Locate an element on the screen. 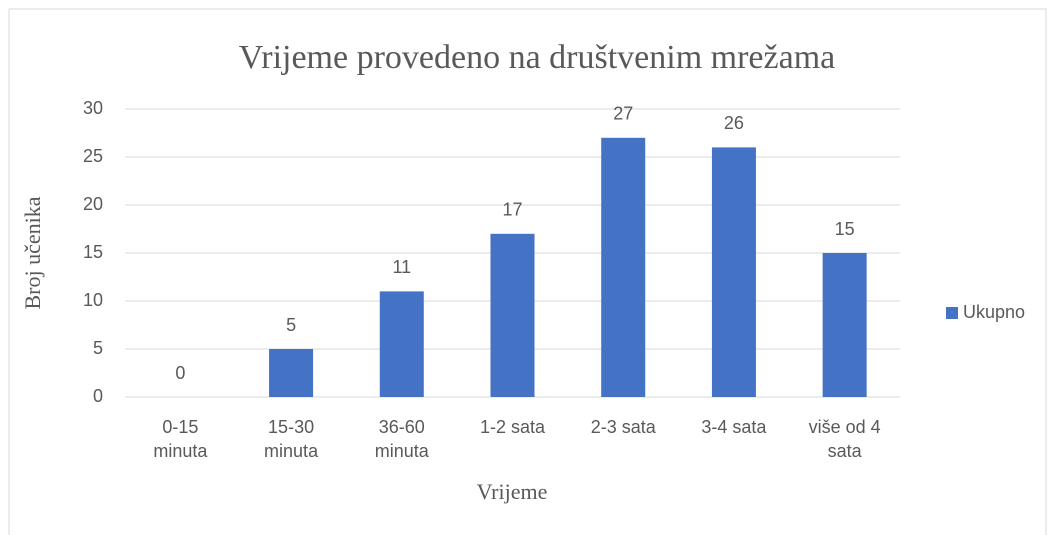 This screenshot has width=1055, height=535. data-label: 11 is located at coordinates (401, 267).